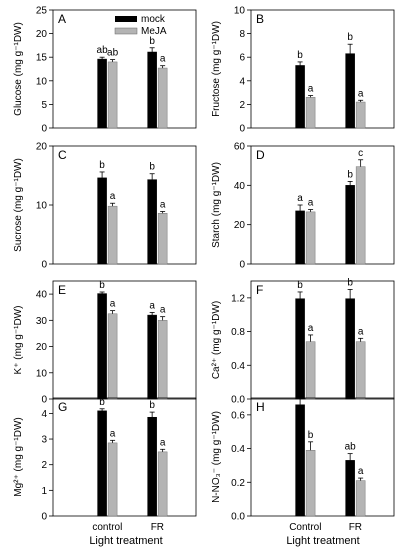 The height and width of the screenshot is (550, 404). Describe the element at coordinates (42, 11) in the screenshot. I see `y-tick-label: 25` at that location.